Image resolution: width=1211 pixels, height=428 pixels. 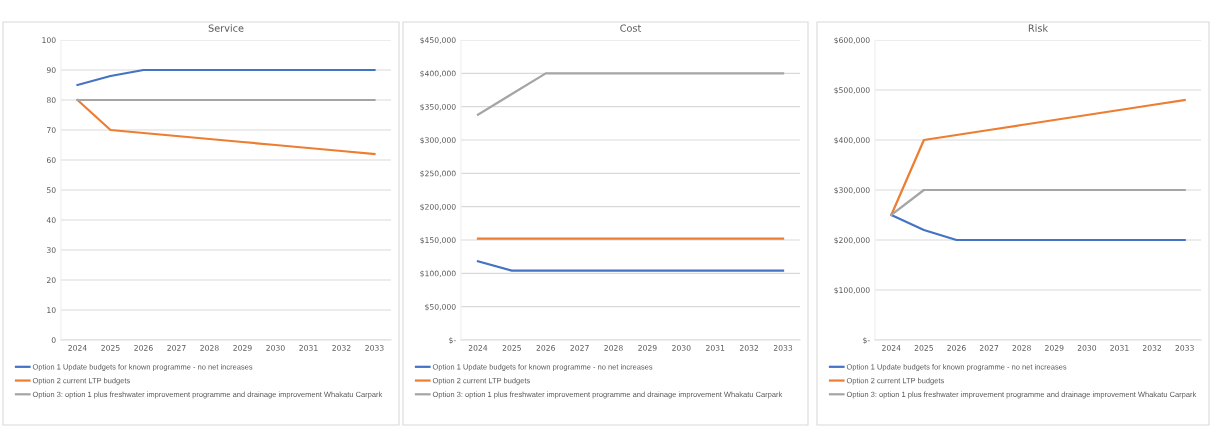 I want to click on chart-title: Service, so click(x=226, y=28).